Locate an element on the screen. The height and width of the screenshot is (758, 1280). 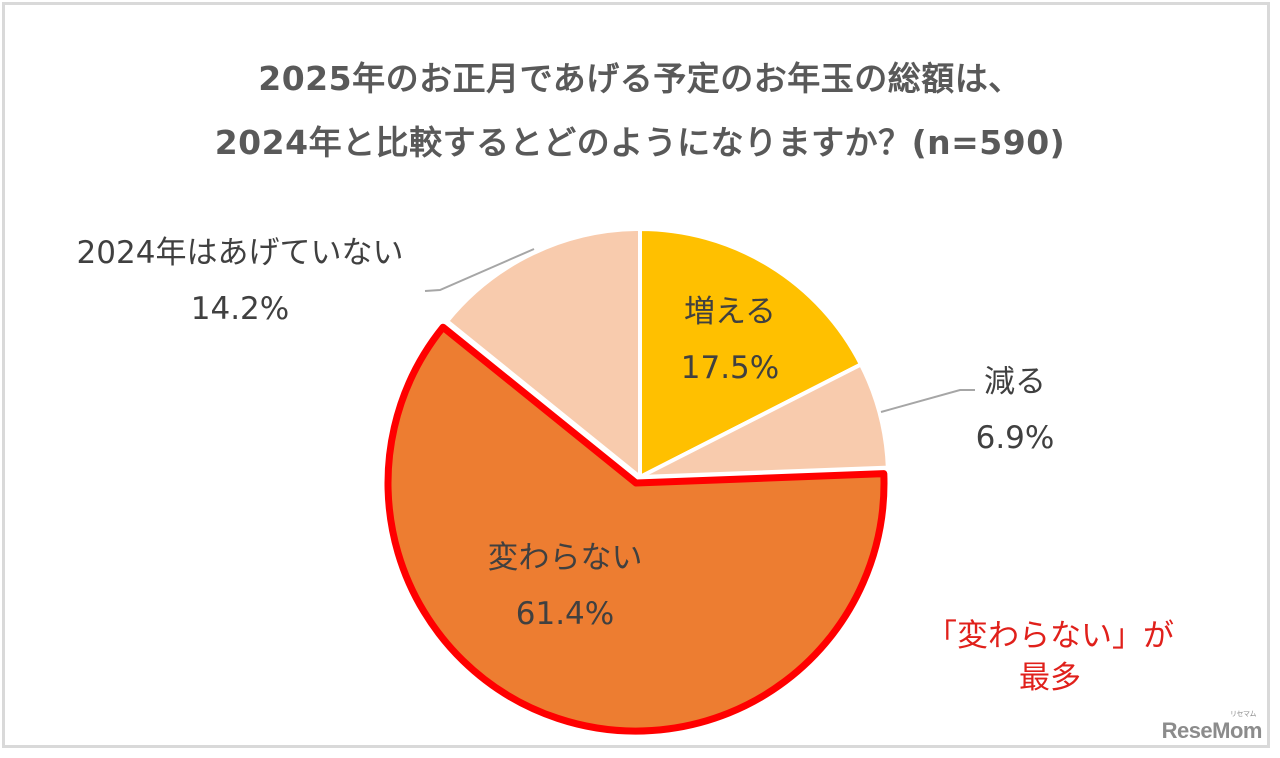
label-did-not-give-pct: 14.2% is located at coordinates (240, 309).